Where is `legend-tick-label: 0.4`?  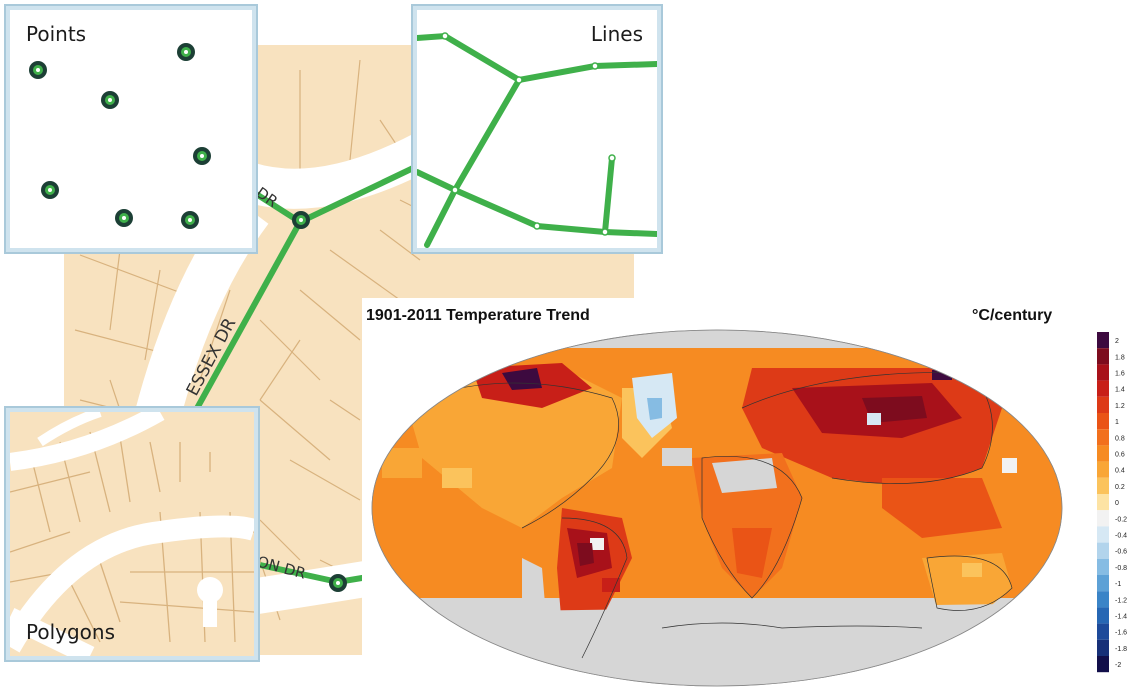 legend-tick-label: 0.4 is located at coordinates (1120, 471).